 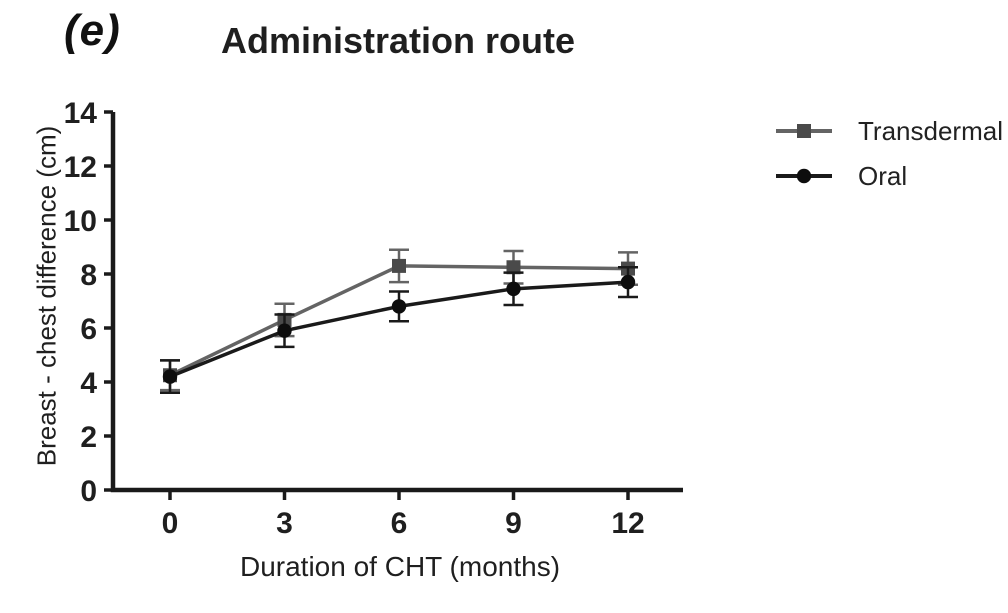 I want to click on y-axis-tick-label: 2, so click(x=88, y=437).